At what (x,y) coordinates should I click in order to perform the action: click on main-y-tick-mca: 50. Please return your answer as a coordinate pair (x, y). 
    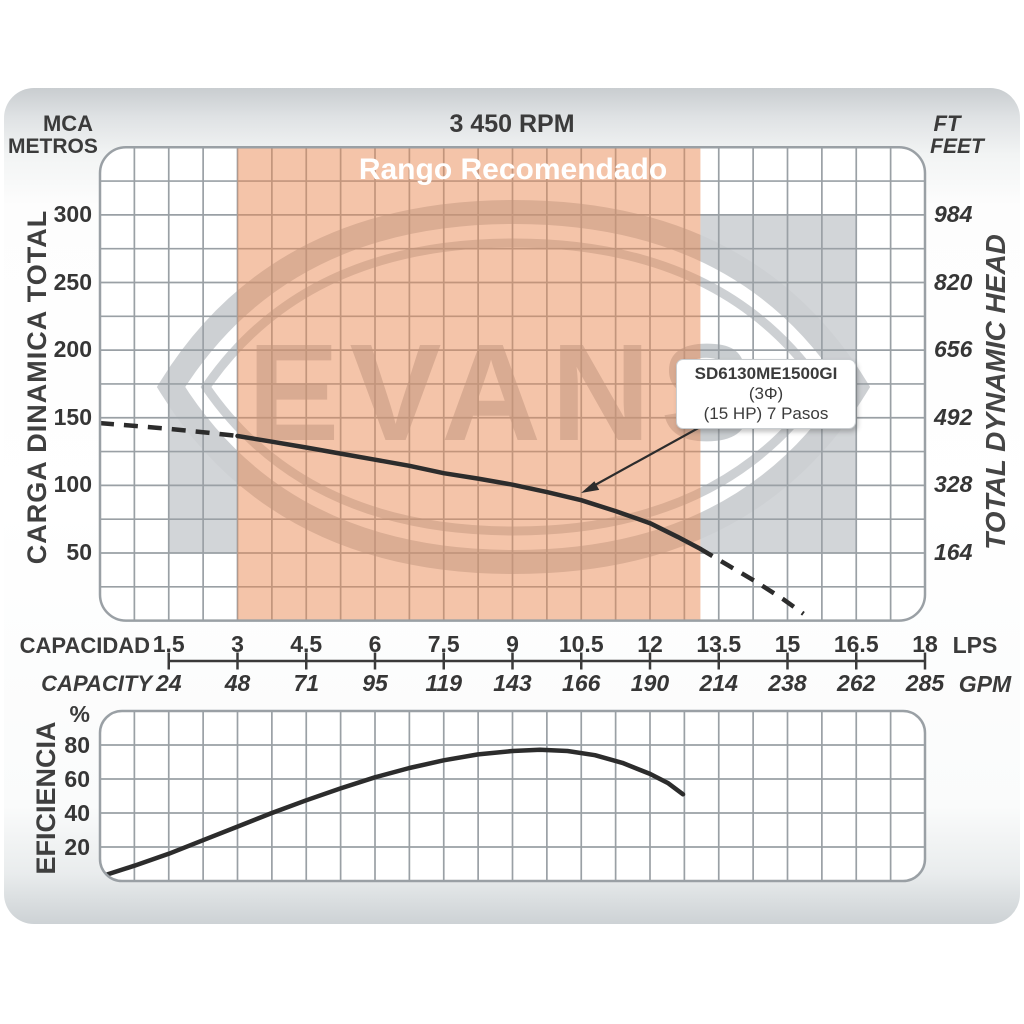
    Looking at the image, I should click on (79, 551).